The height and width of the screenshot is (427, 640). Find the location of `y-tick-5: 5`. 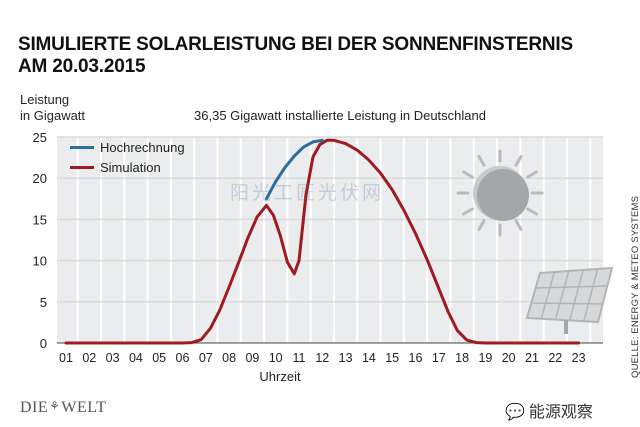

y-tick-5: 5 is located at coordinates (43, 302).